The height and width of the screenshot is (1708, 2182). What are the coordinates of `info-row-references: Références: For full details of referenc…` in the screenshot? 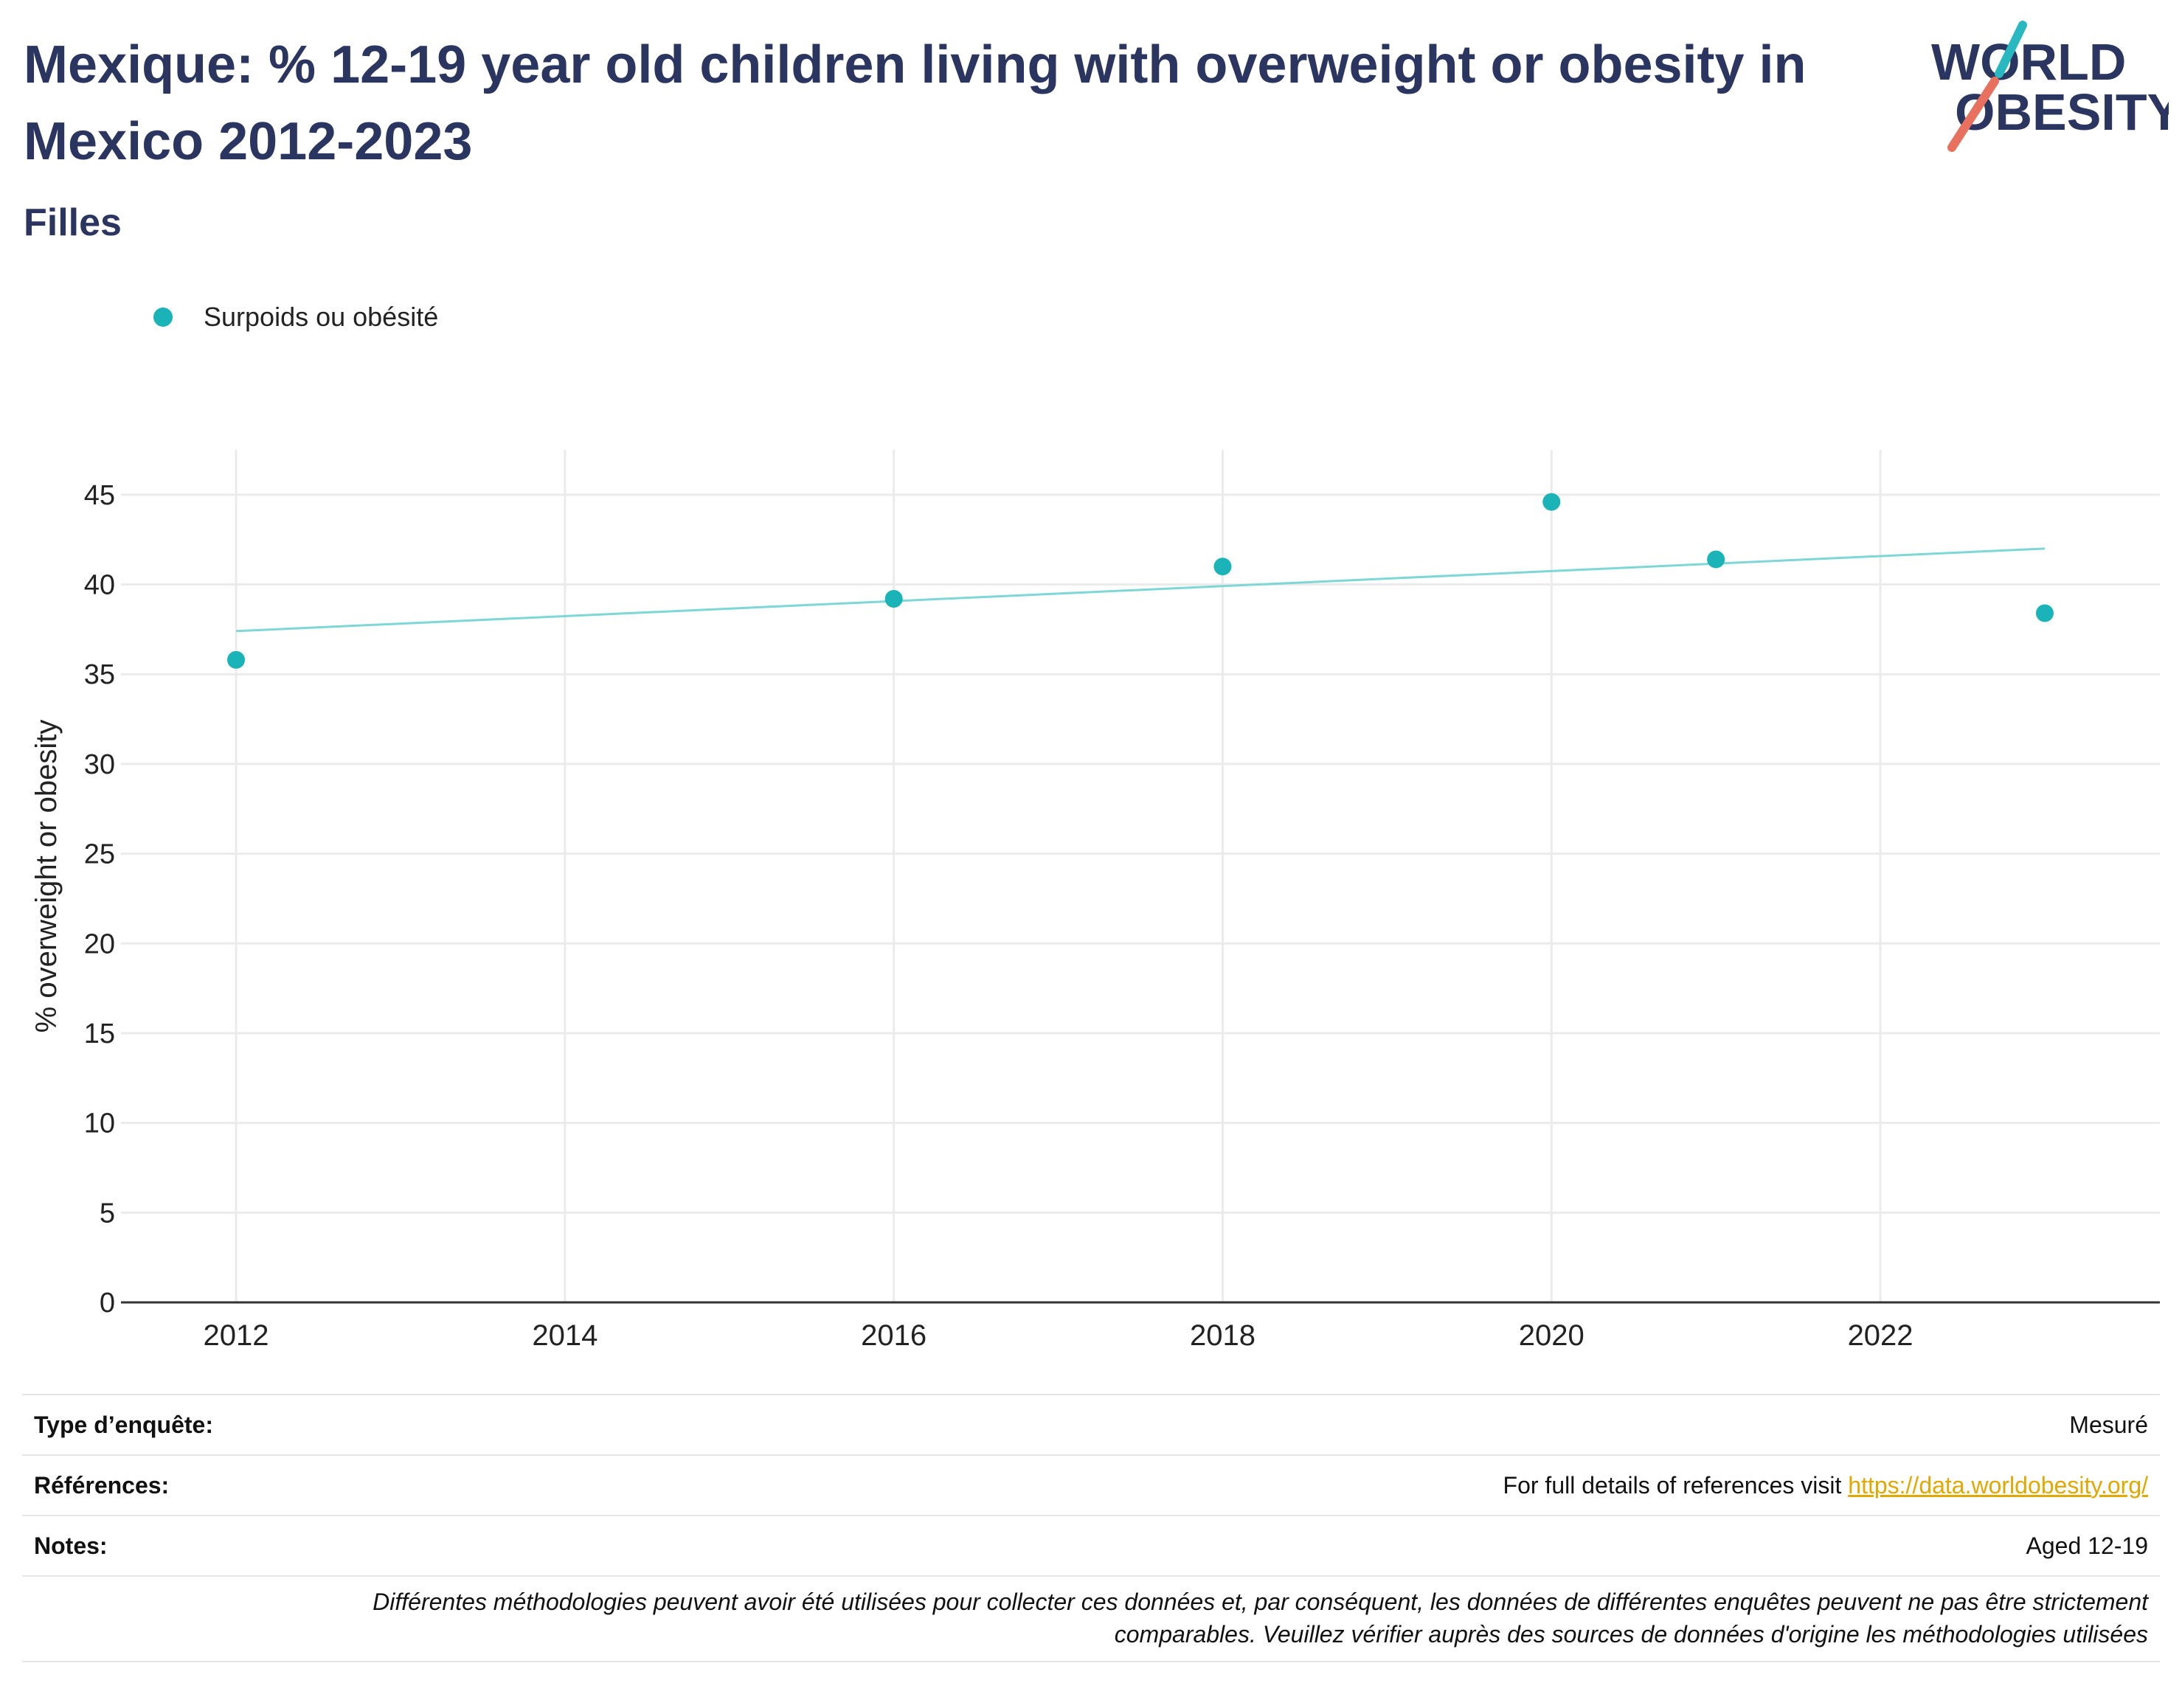 It's located at (1091, 1484).